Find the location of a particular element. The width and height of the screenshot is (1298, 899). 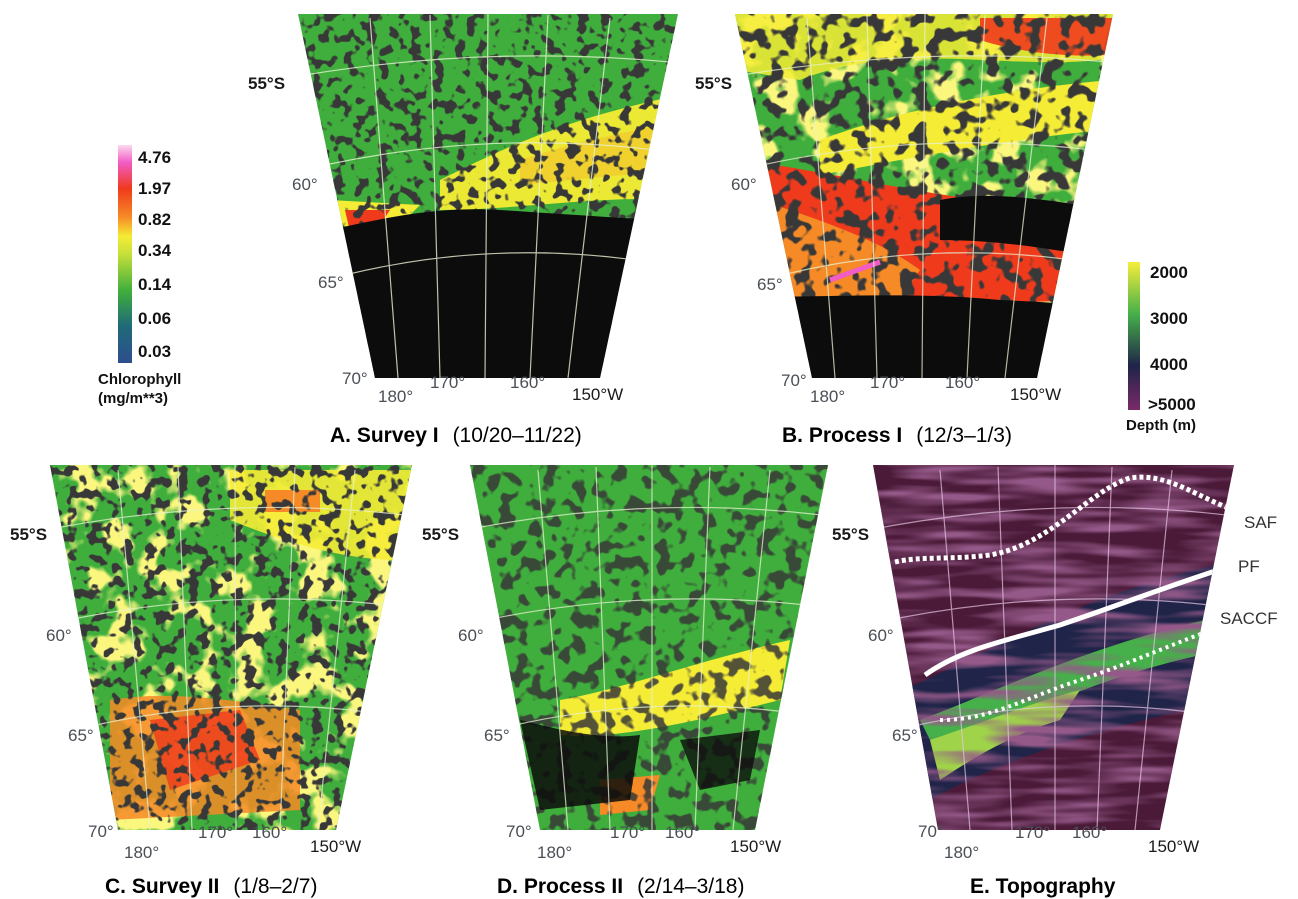

lon-label-180-b: 180° is located at coordinates (827, 396).